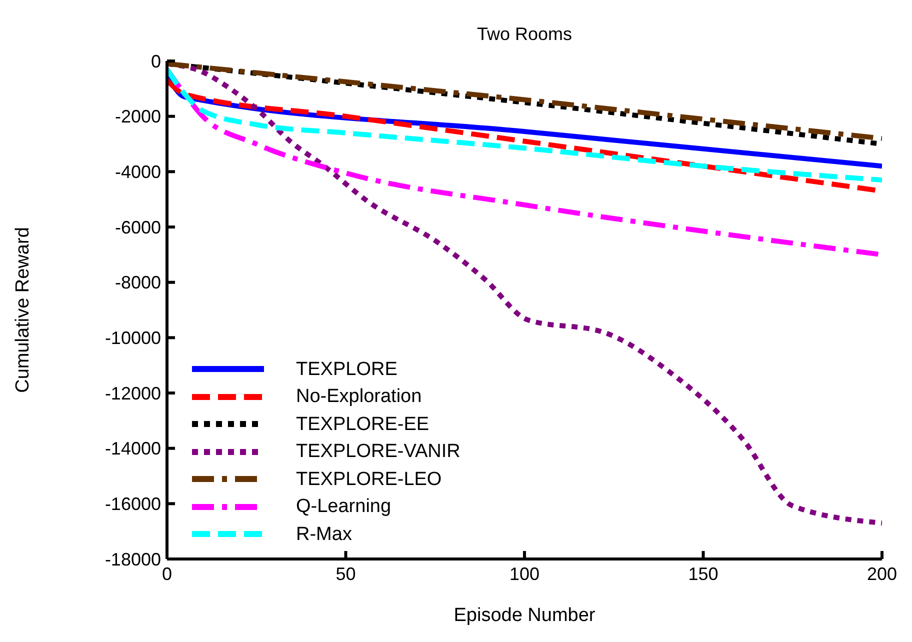  Describe the element at coordinates (137, 116) in the screenshot. I see `y-tick-label: -2000` at that location.